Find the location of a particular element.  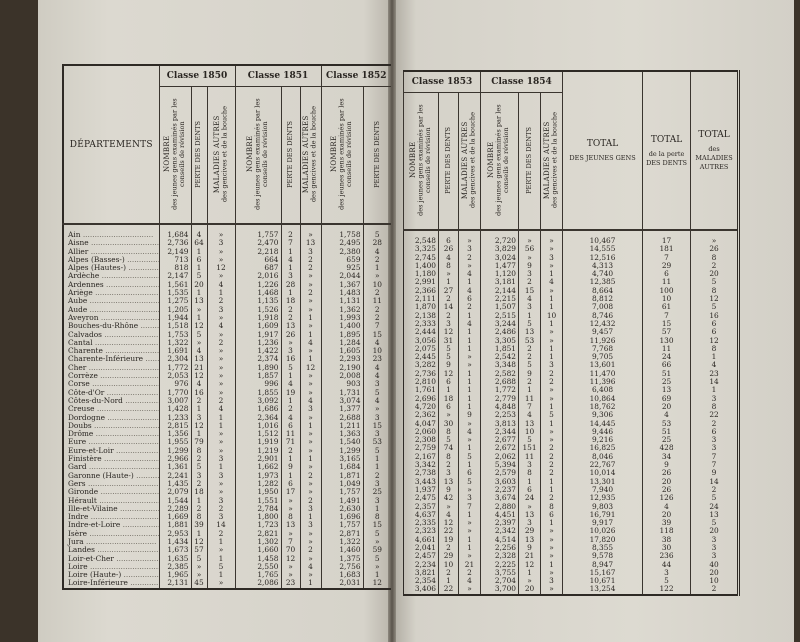

cell-perte-1853: 5 is located at coordinates (448, 349).